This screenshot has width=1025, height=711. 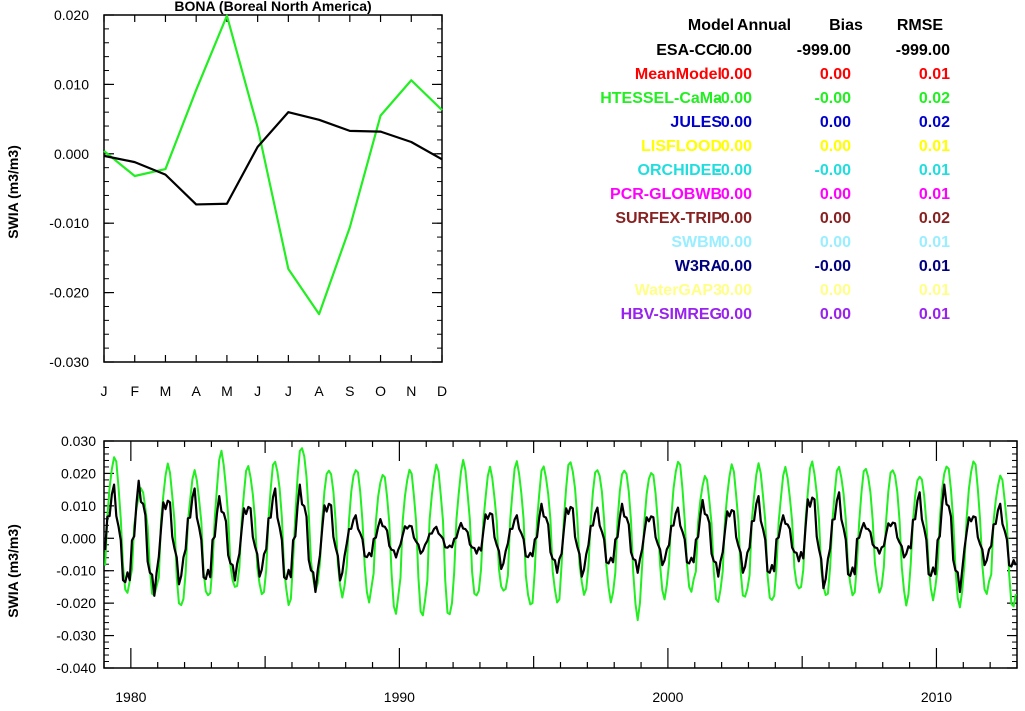 What do you see at coordinates (668, 218) in the screenshot?
I see `table-model-name: SURFEX-TRIP` at bounding box center [668, 218].